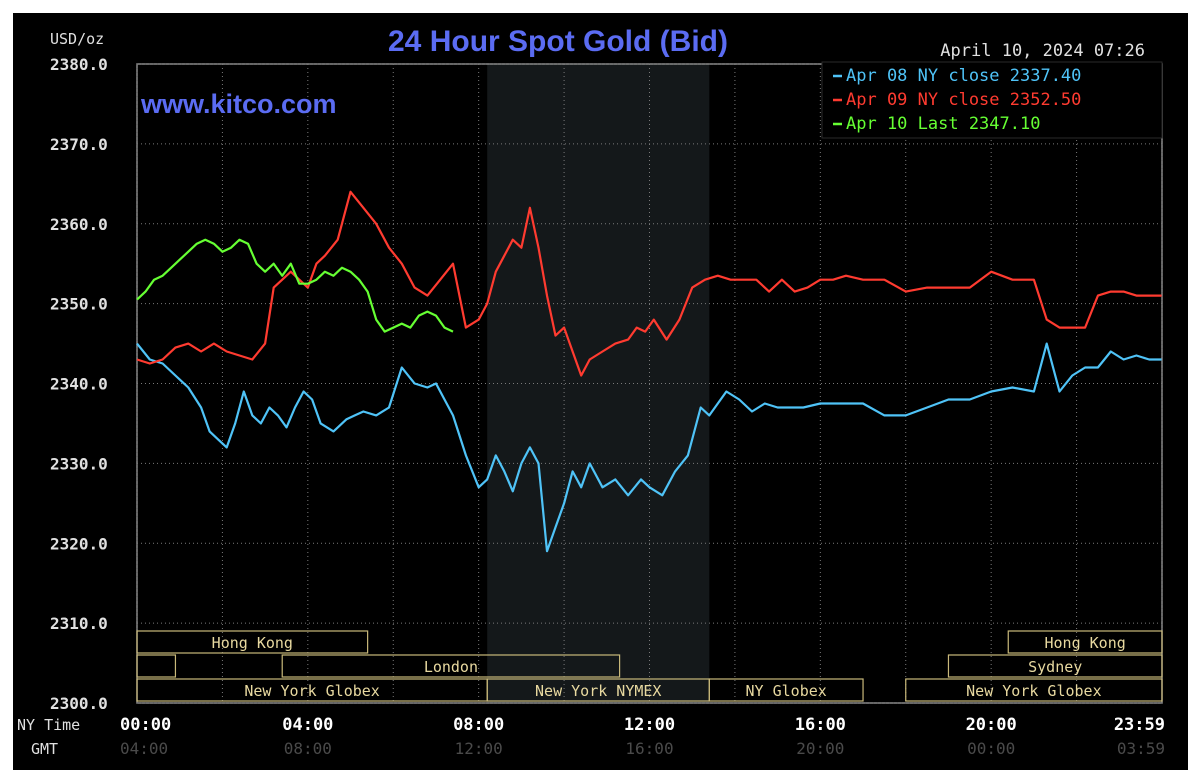  I want to click on x-tick-label-gmt: 20:00, so click(820, 748).